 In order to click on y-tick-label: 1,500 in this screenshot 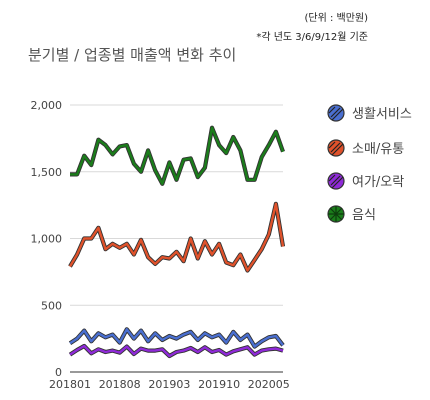, I will do `click(47, 172)`.